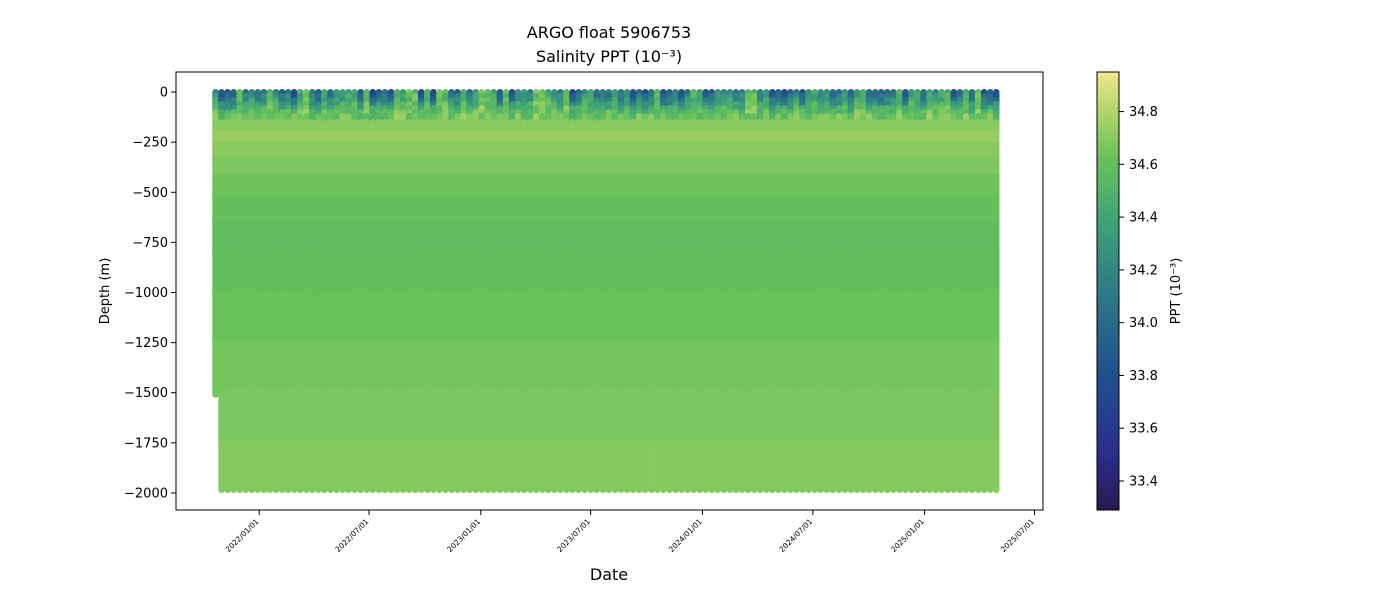 The height and width of the screenshot is (600, 1400). I want to click on colorbar-ticks: 33.4 33.6 33.8 34.0 34.2 34.4 34.6 34.8, so click(1138, 297).